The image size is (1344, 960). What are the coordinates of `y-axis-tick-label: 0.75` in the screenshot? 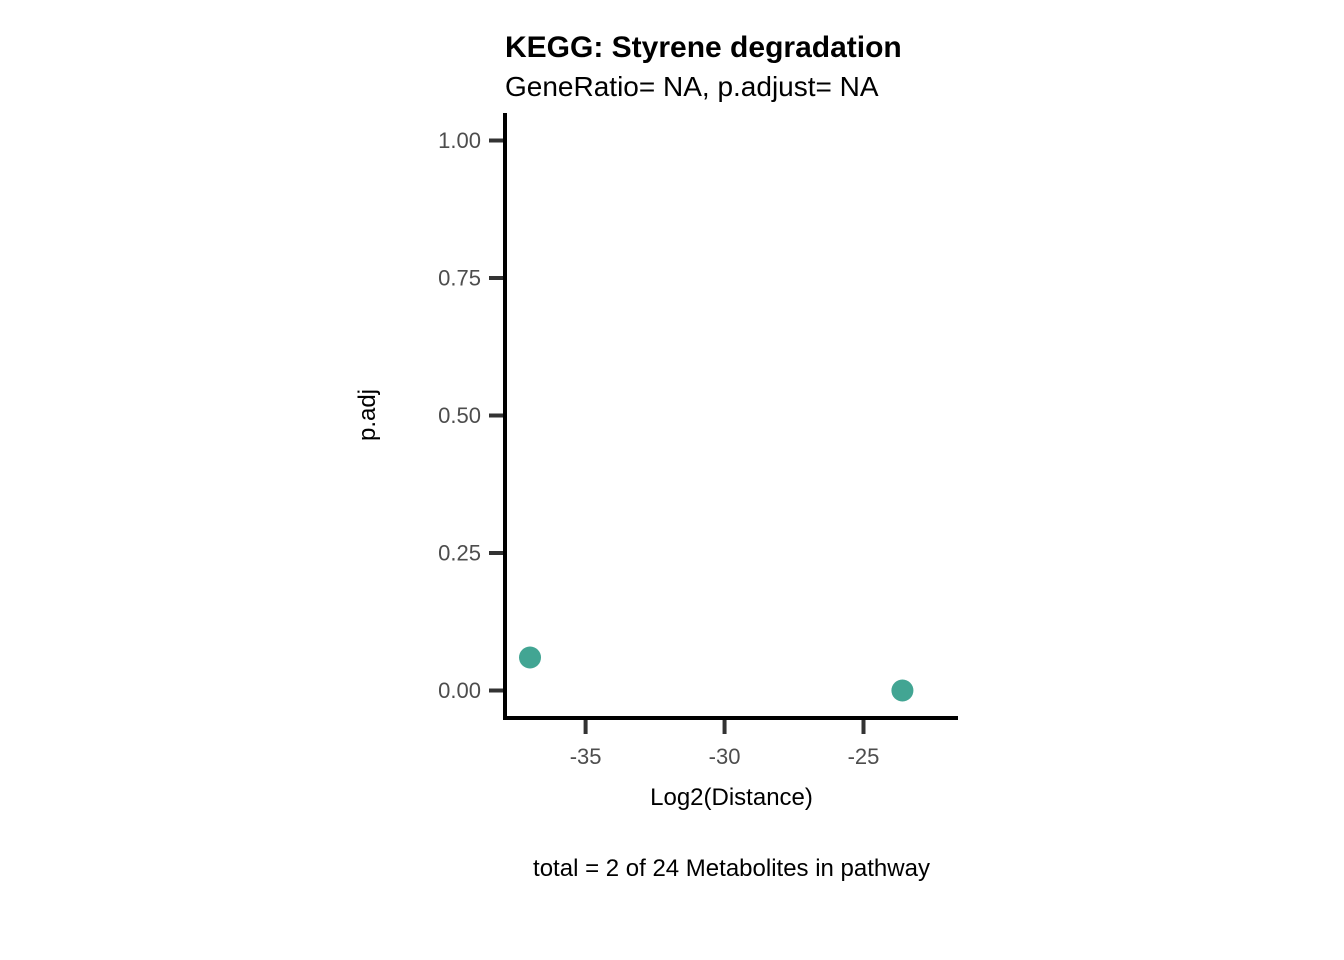 It's located at (459, 278).